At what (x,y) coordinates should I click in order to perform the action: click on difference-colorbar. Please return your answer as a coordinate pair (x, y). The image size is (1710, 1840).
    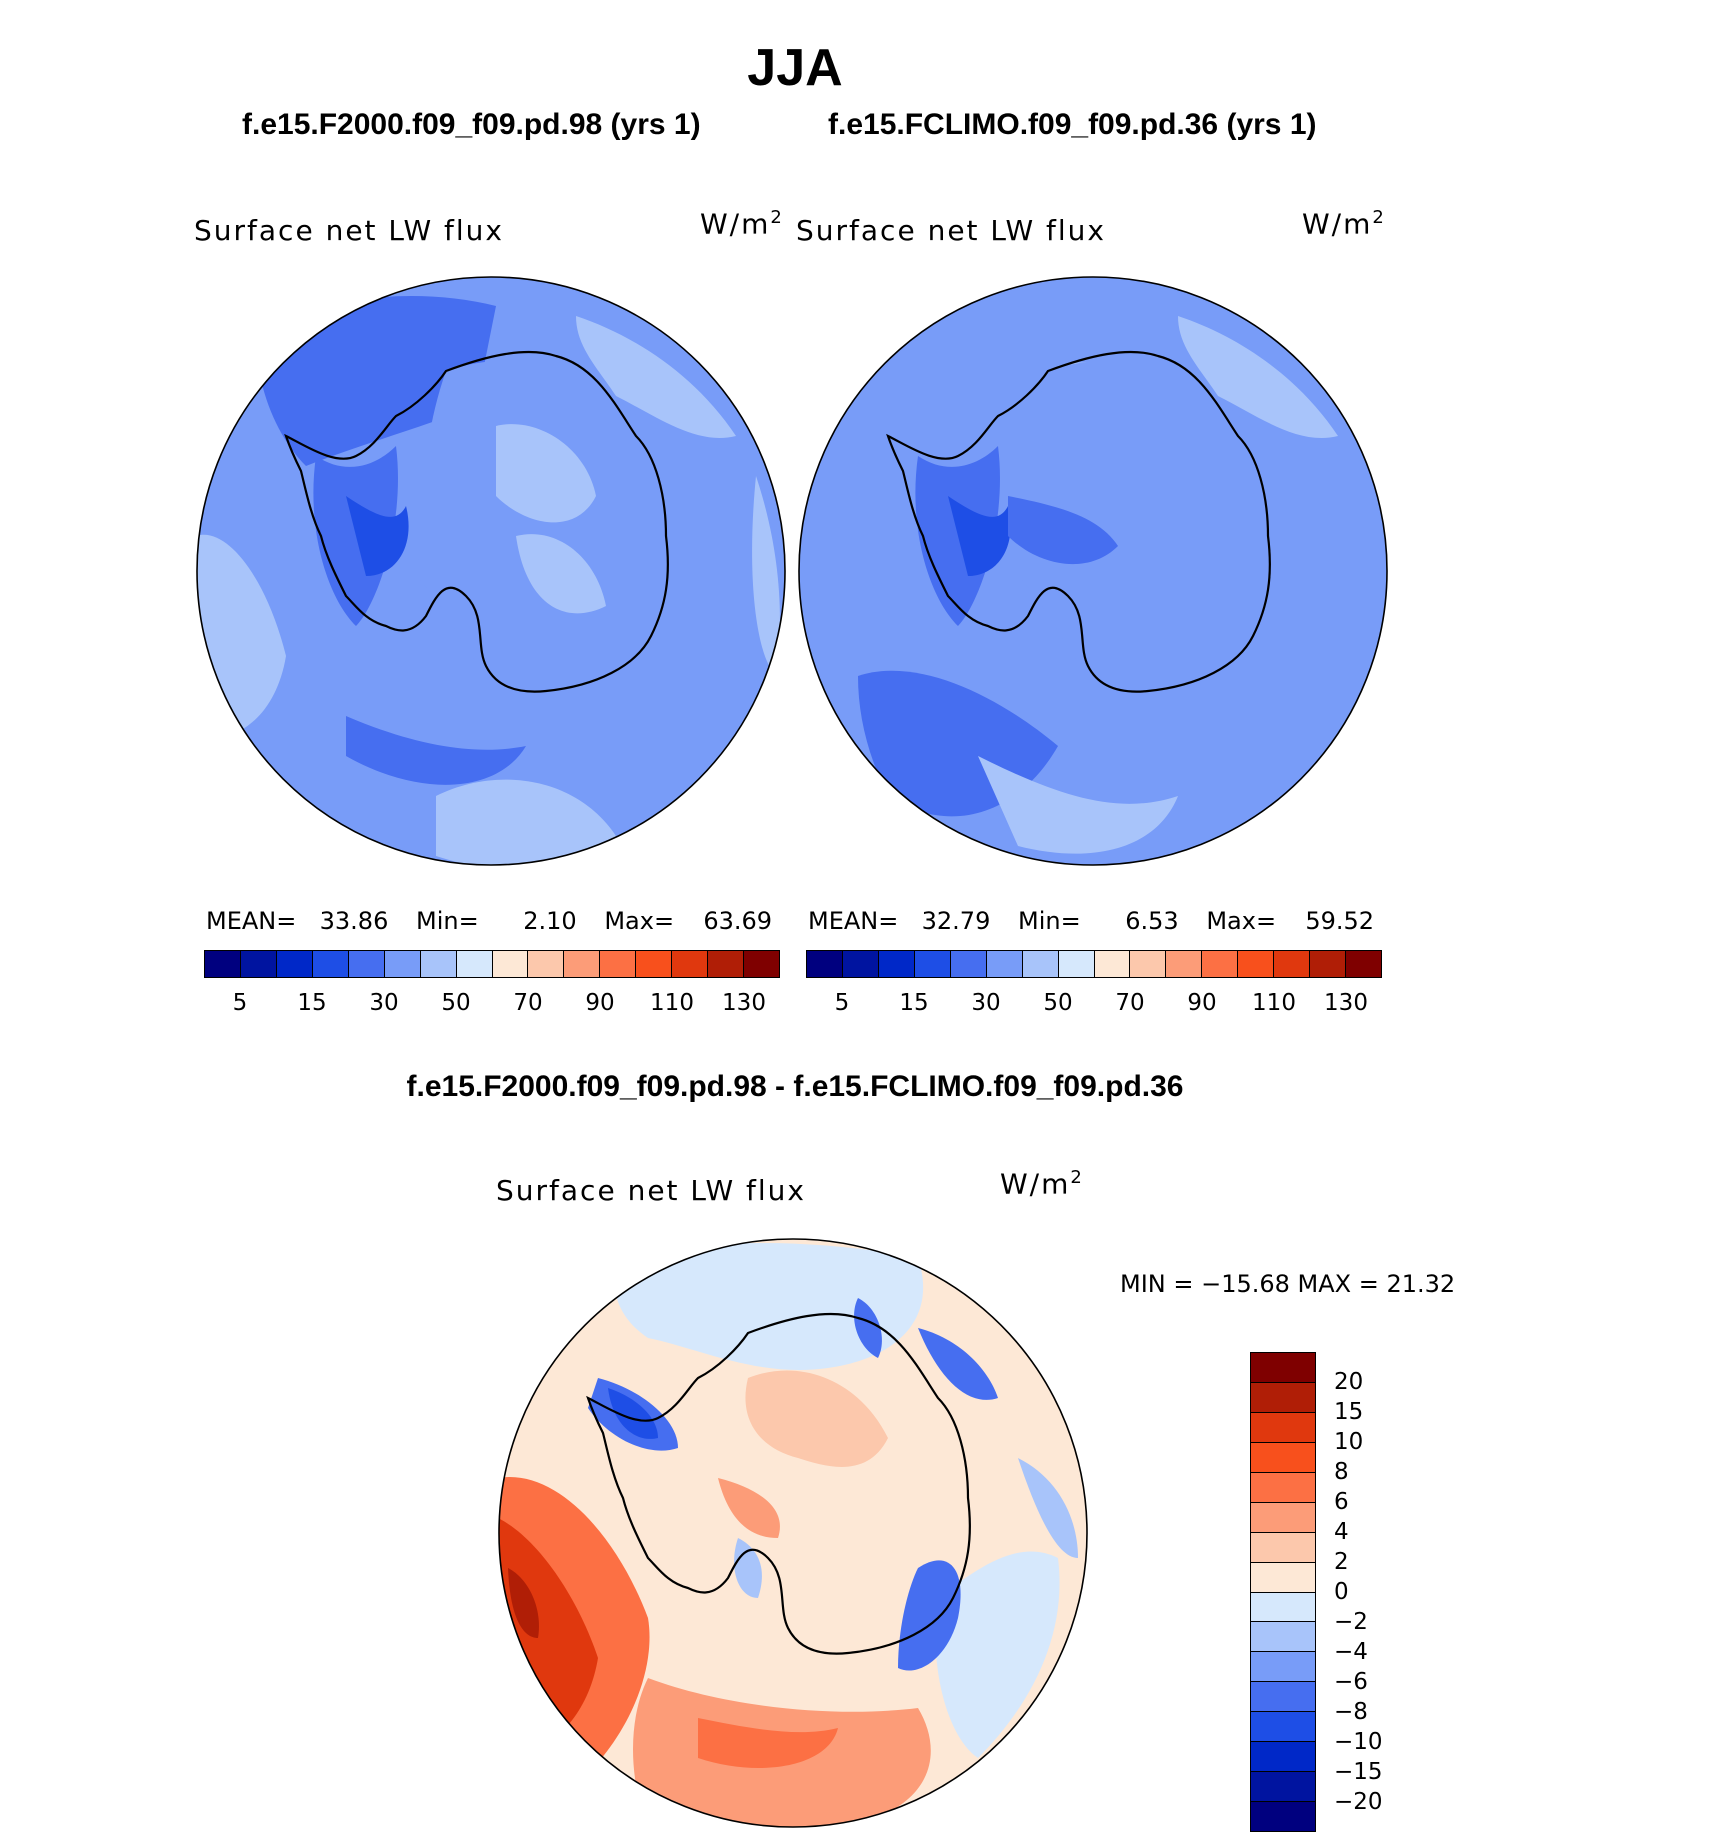
    Looking at the image, I should click on (1283, 1592).